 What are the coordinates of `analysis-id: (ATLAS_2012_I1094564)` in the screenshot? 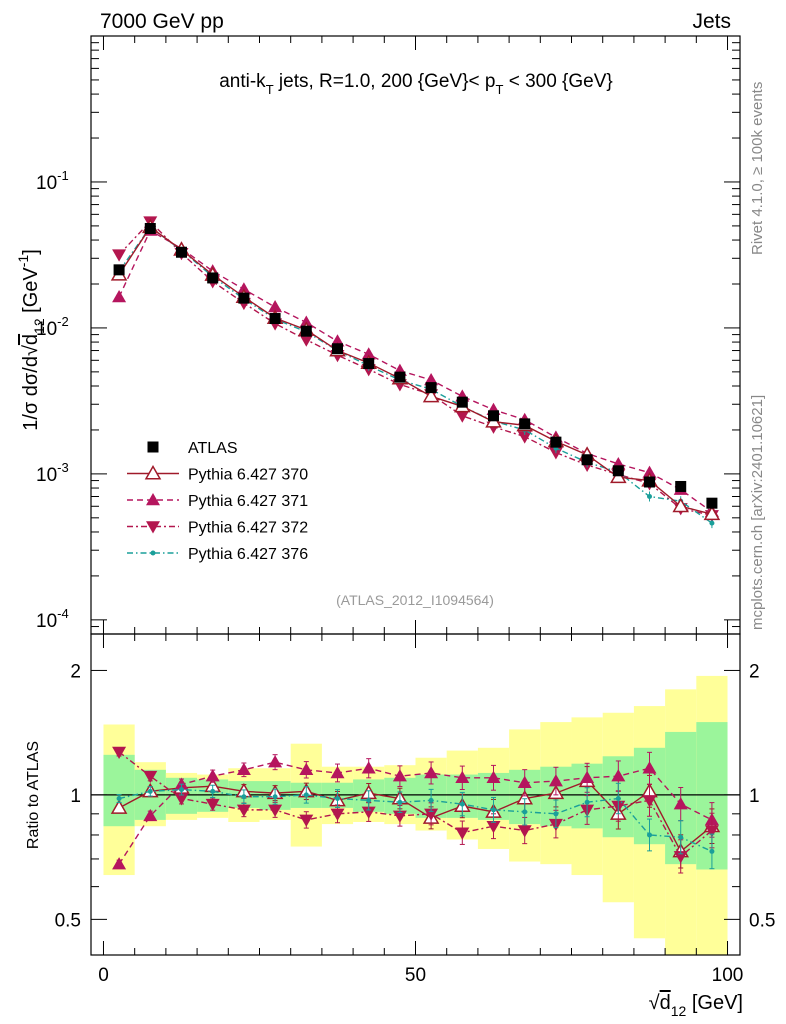 It's located at (415, 600).